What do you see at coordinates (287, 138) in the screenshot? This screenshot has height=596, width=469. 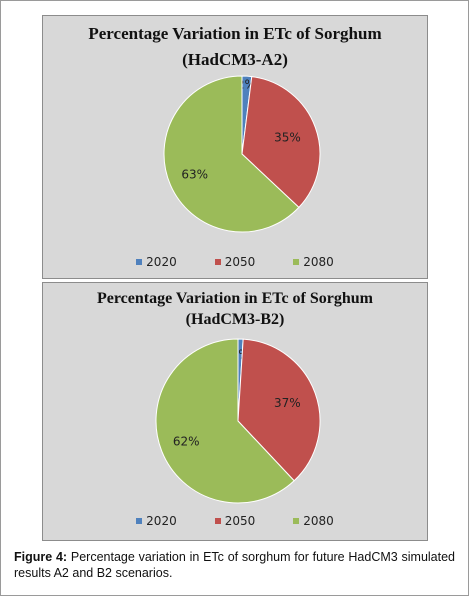 I see `pie-label-2050: 35%` at bounding box center [287, 138].